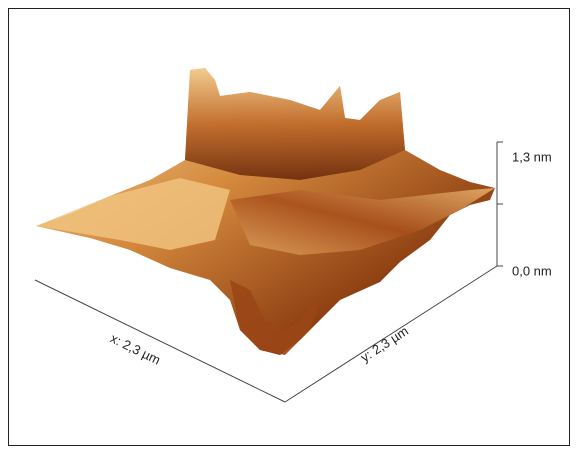 The width and height of the screenshot is (579, 459). Describe the element at coordinates (532, 156) in the screenshot. I see `z-tick-label: 1,3 nm` at that location.